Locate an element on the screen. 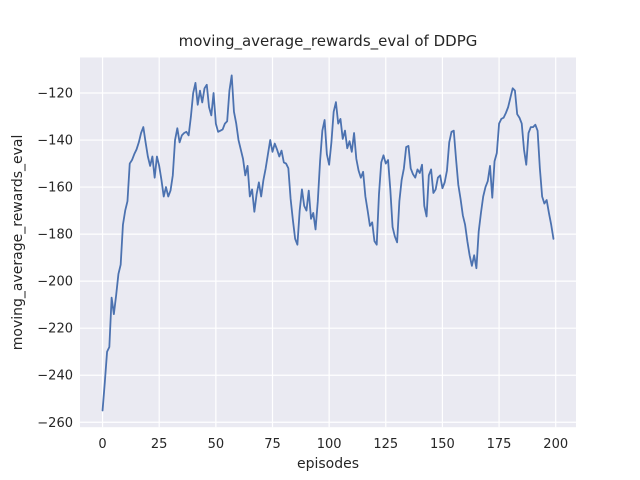  x-tick-label: 175 is located at coordinates (499, 444).